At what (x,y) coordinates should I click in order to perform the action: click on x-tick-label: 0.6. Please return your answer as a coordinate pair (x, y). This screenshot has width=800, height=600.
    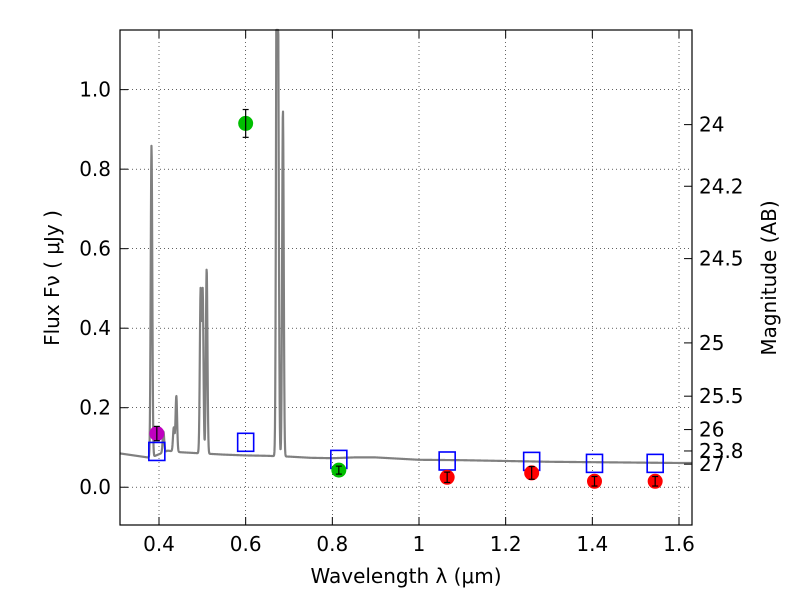
    Looking at the image, I should click on (246, 544).